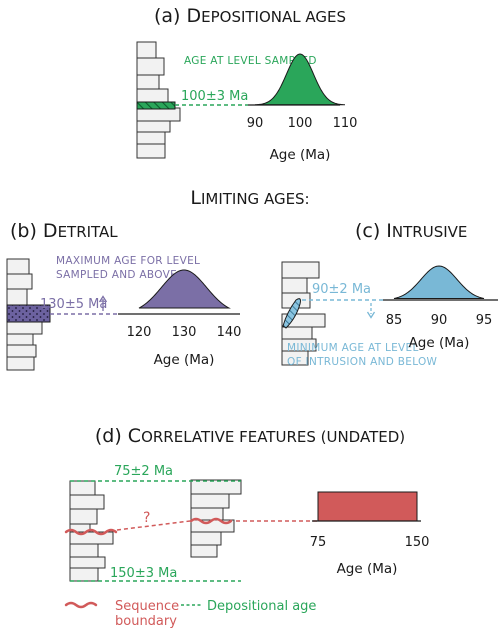  Describe the element at coordinates (371, 315) in the screenshot. I see `arrow-down-icon` at that location.